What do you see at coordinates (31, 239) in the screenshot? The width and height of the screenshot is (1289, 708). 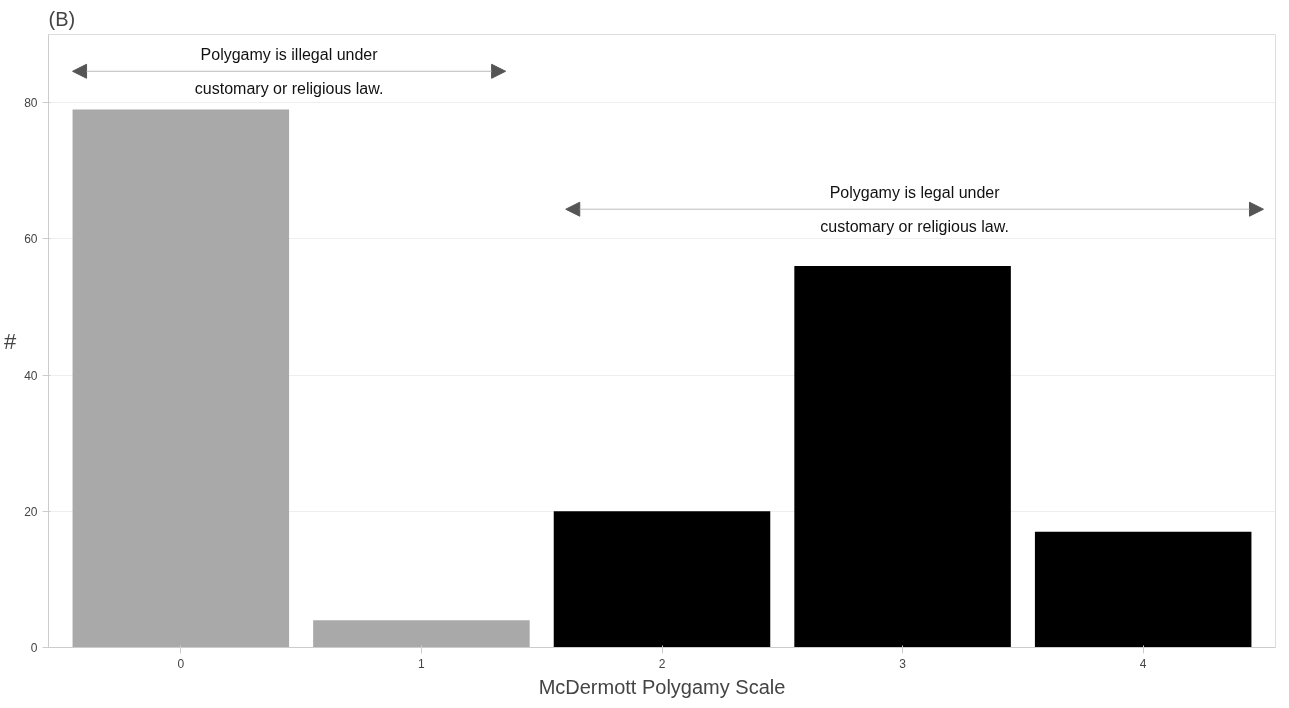 I see `y-tick-label: 60` at bounding box center [31, 239].